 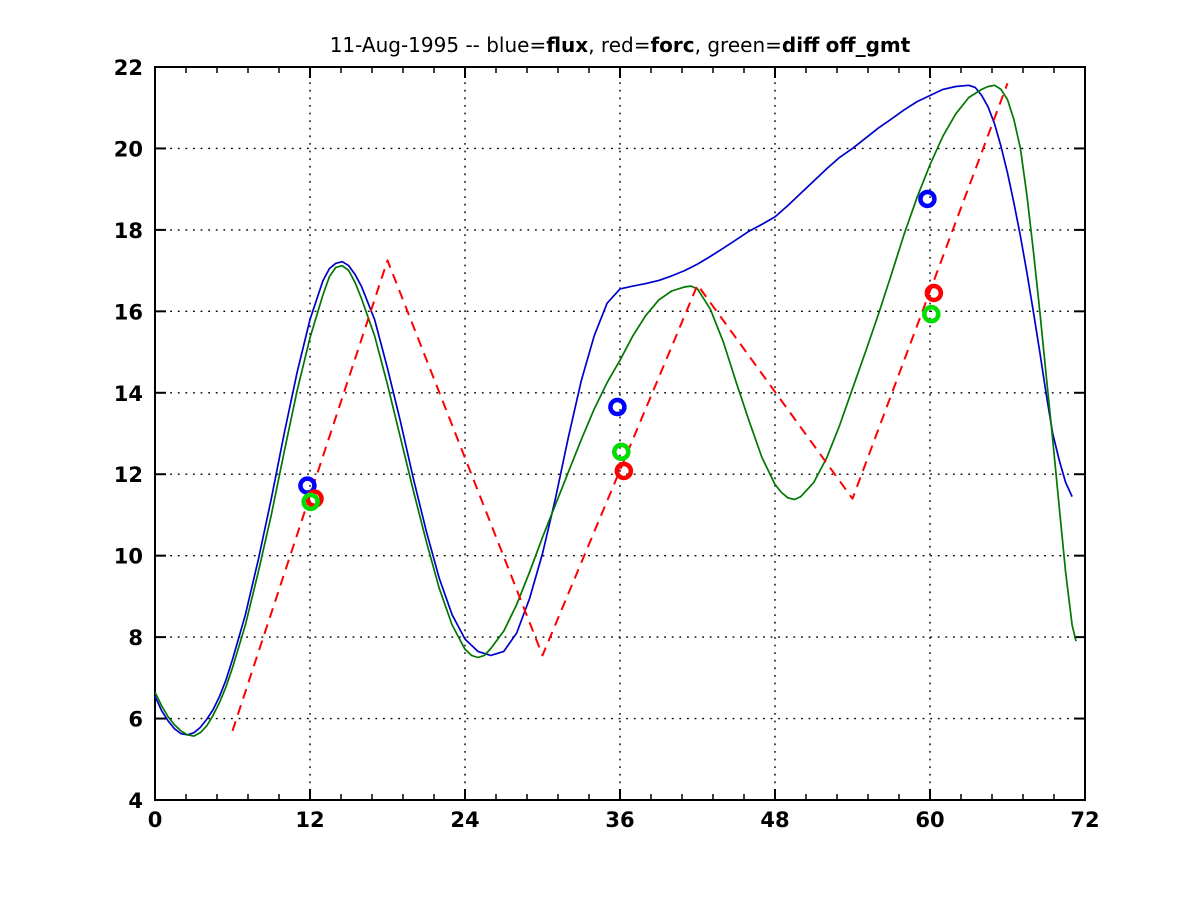 I want to click on y-tick-label: 4, so click(x=135, y=801).